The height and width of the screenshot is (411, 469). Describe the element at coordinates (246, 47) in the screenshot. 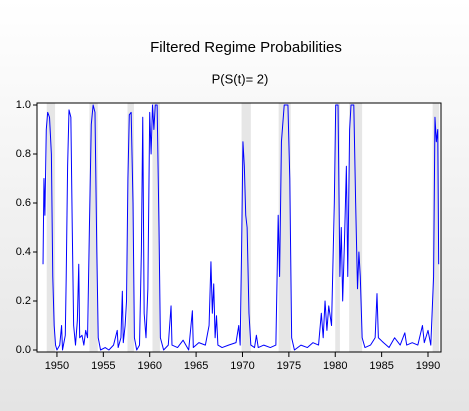

I see `chart-title: Filtered Regime Probabilities` at that location.